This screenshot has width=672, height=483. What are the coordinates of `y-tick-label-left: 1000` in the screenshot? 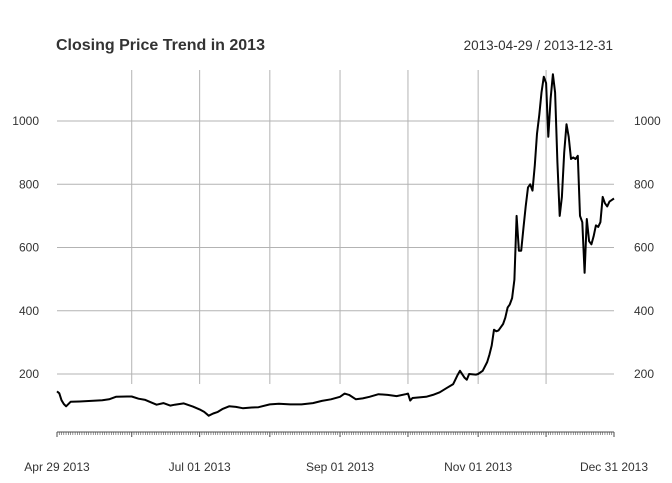 It's located at (25, 121).